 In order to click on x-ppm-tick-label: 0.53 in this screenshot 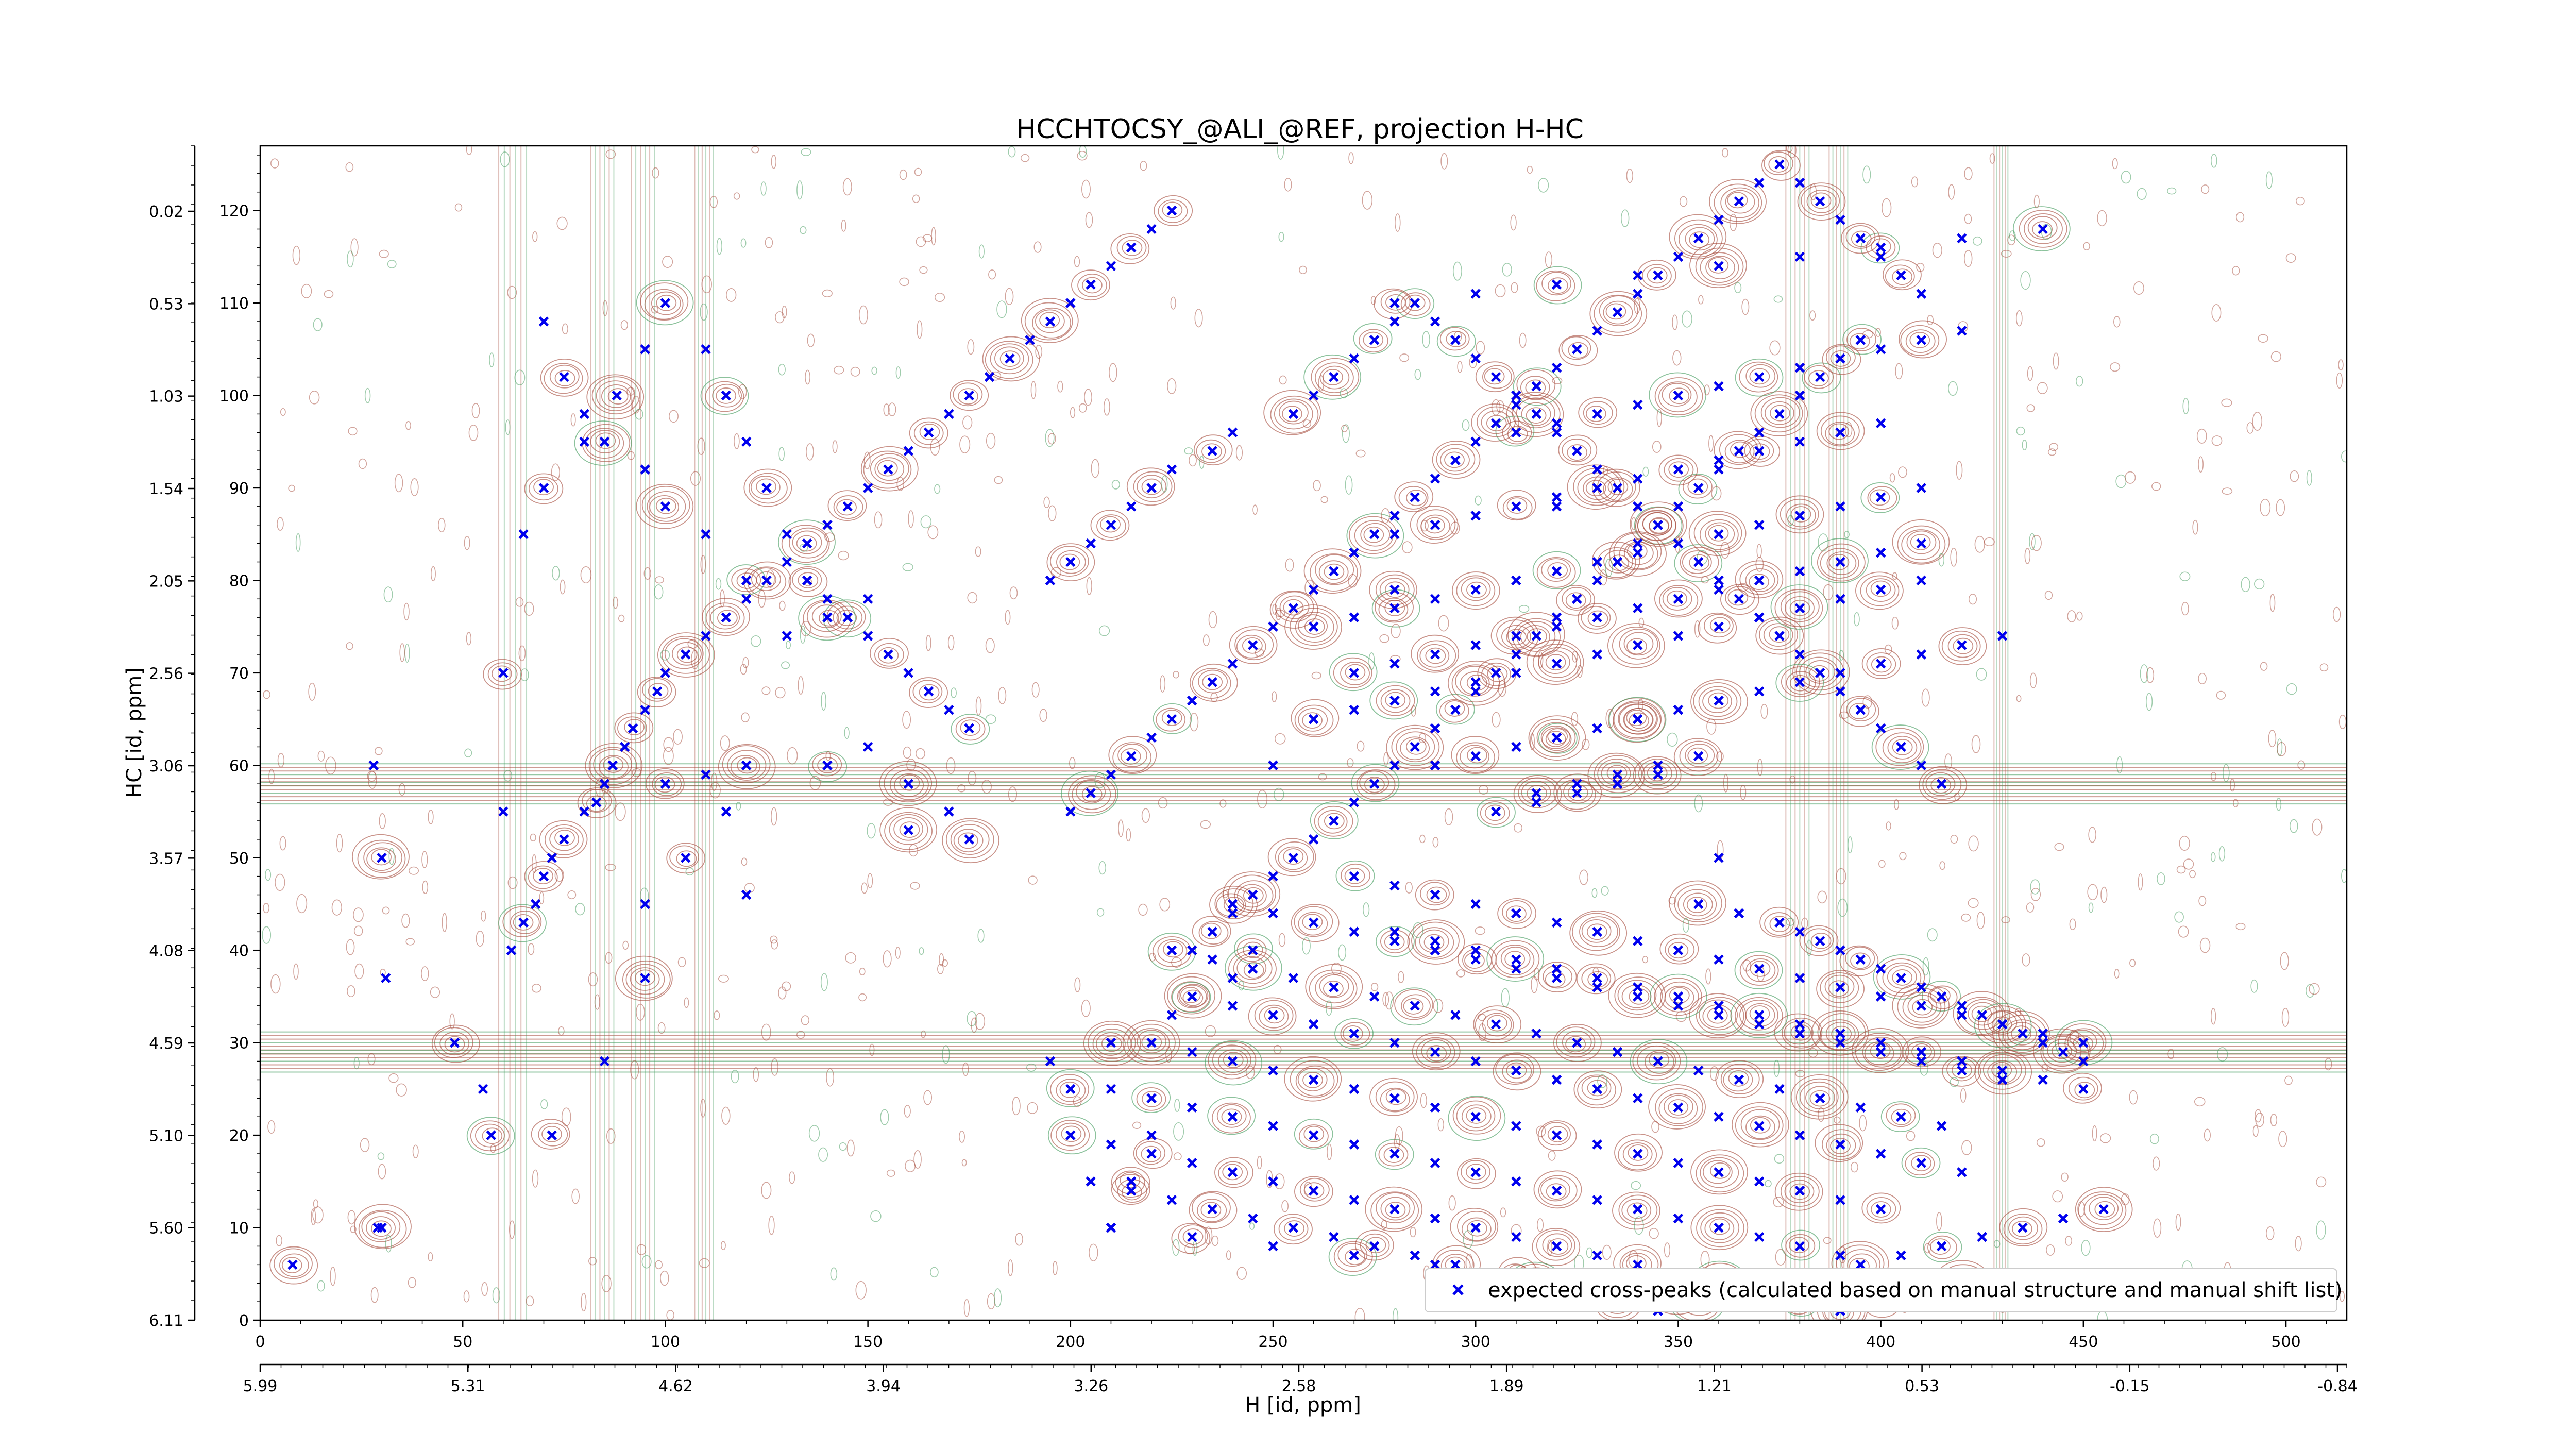, I will do `click(1922, 1386)`.